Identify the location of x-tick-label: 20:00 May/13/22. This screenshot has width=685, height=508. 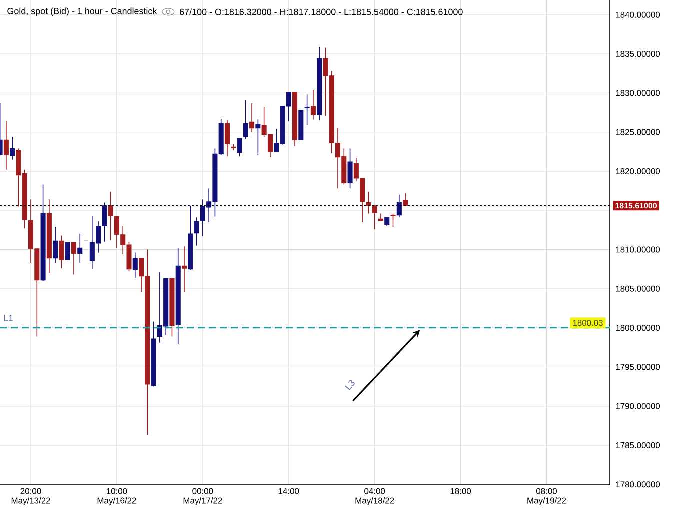
(31, 497).